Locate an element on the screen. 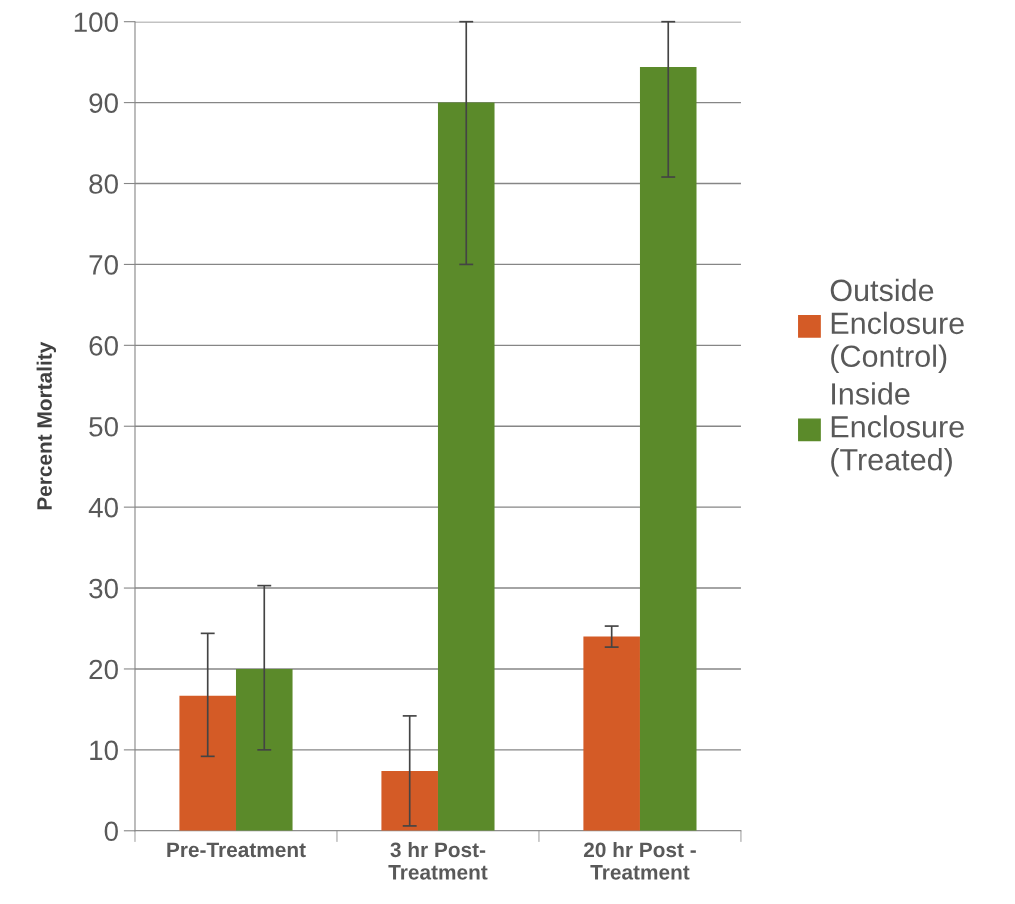 The image size is (1015, 904). legend-label: Outside Enclosure (Control) is located at coordinates (897, 326).